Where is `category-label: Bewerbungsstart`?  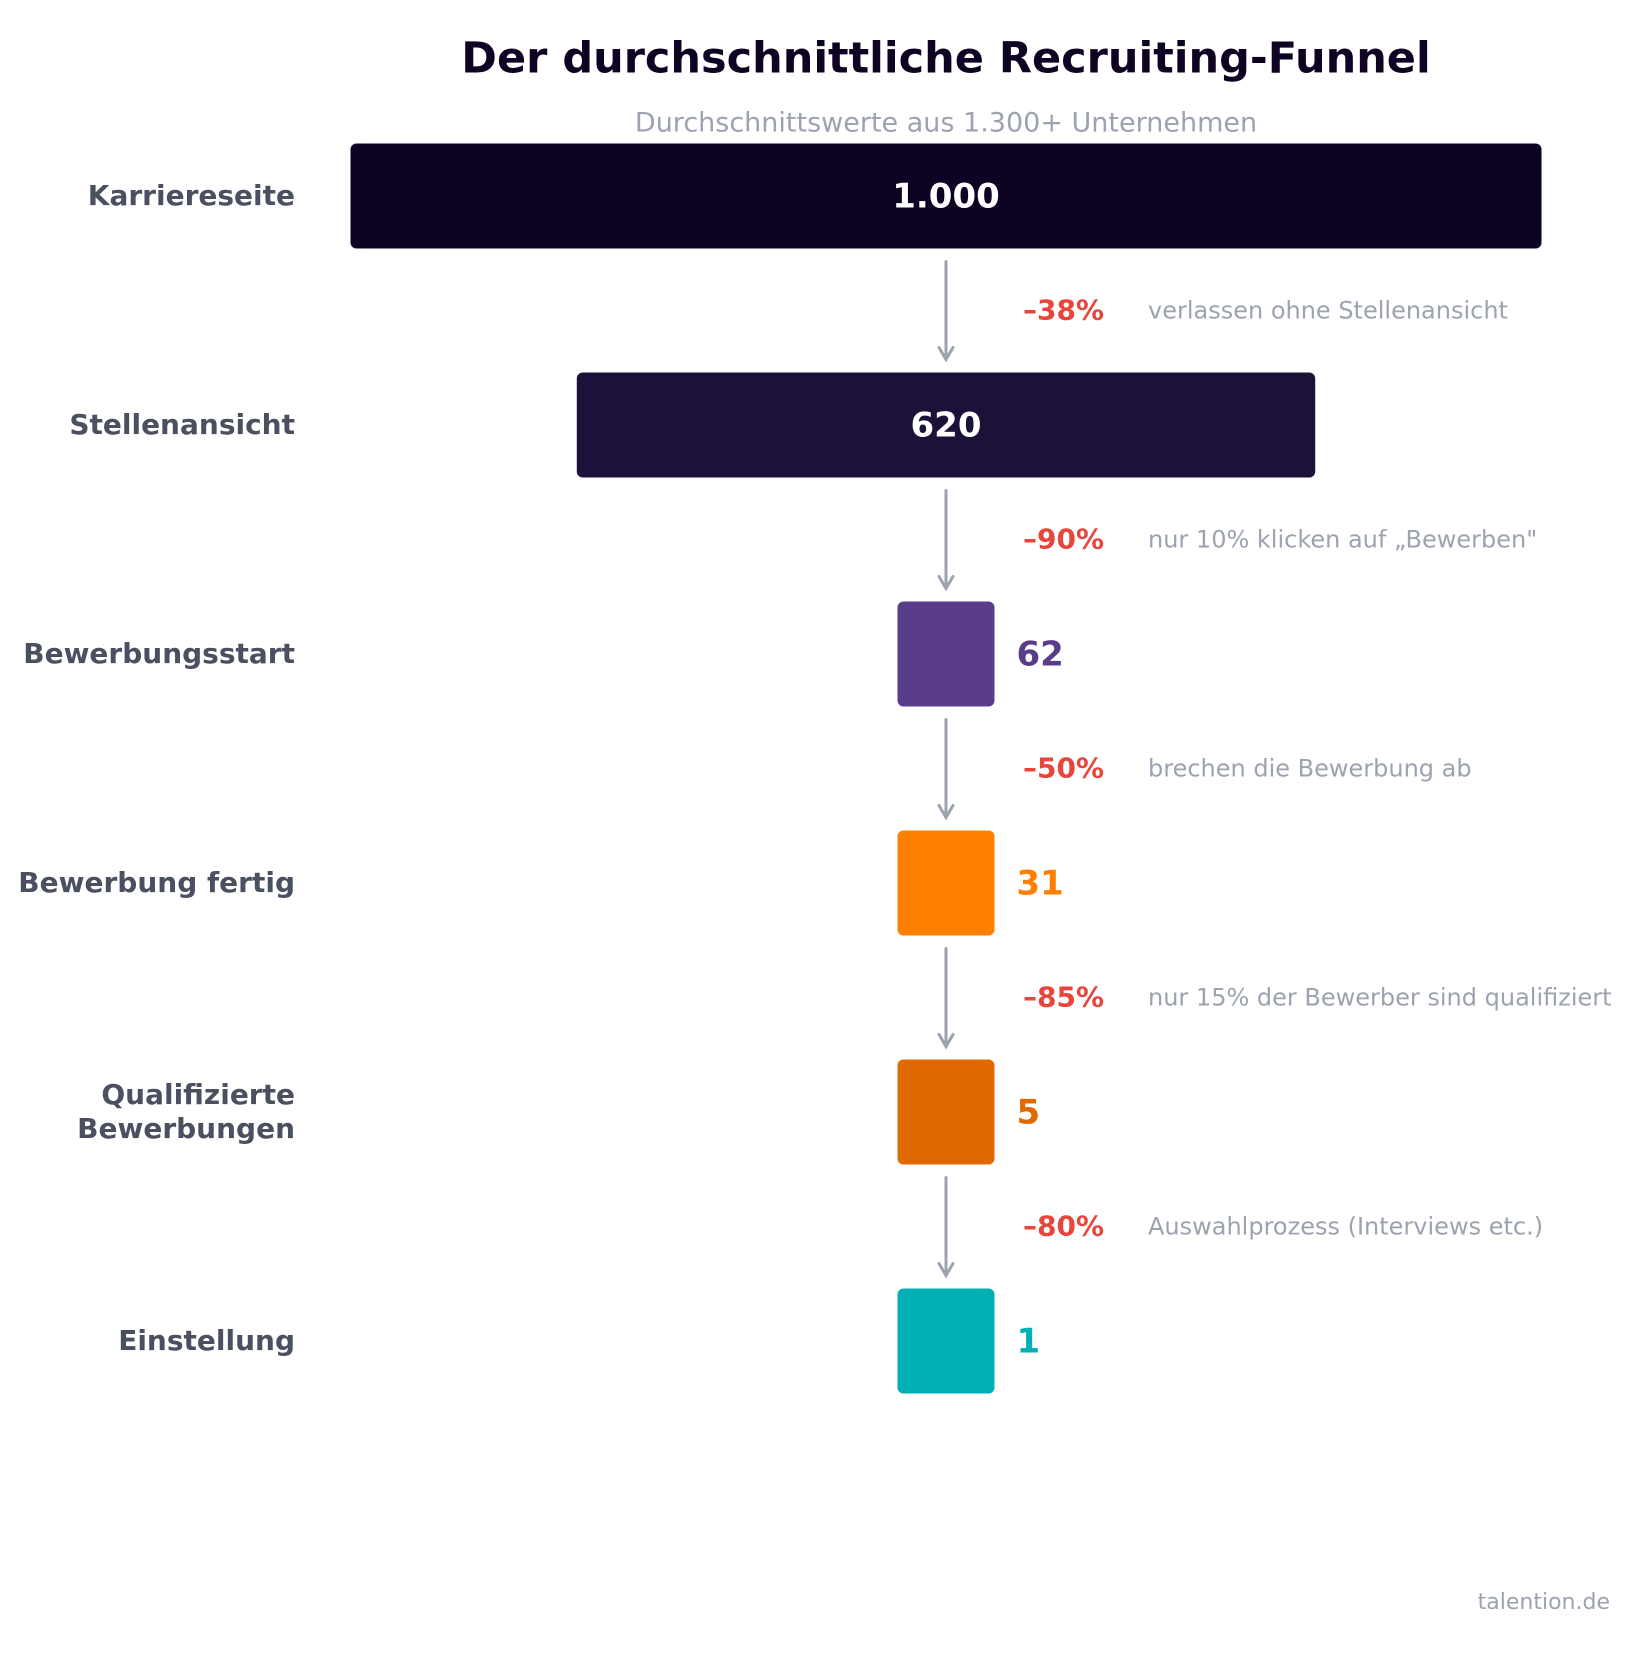
category-label: Bewerbungsstart is located at coordinates (159, 653).